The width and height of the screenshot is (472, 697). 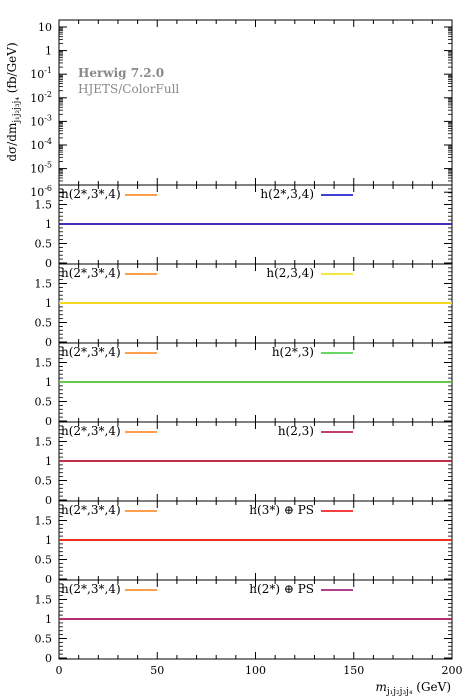 I want to click on main-panel-y-tick-label: 10⁻², so click(x=41, y=97).